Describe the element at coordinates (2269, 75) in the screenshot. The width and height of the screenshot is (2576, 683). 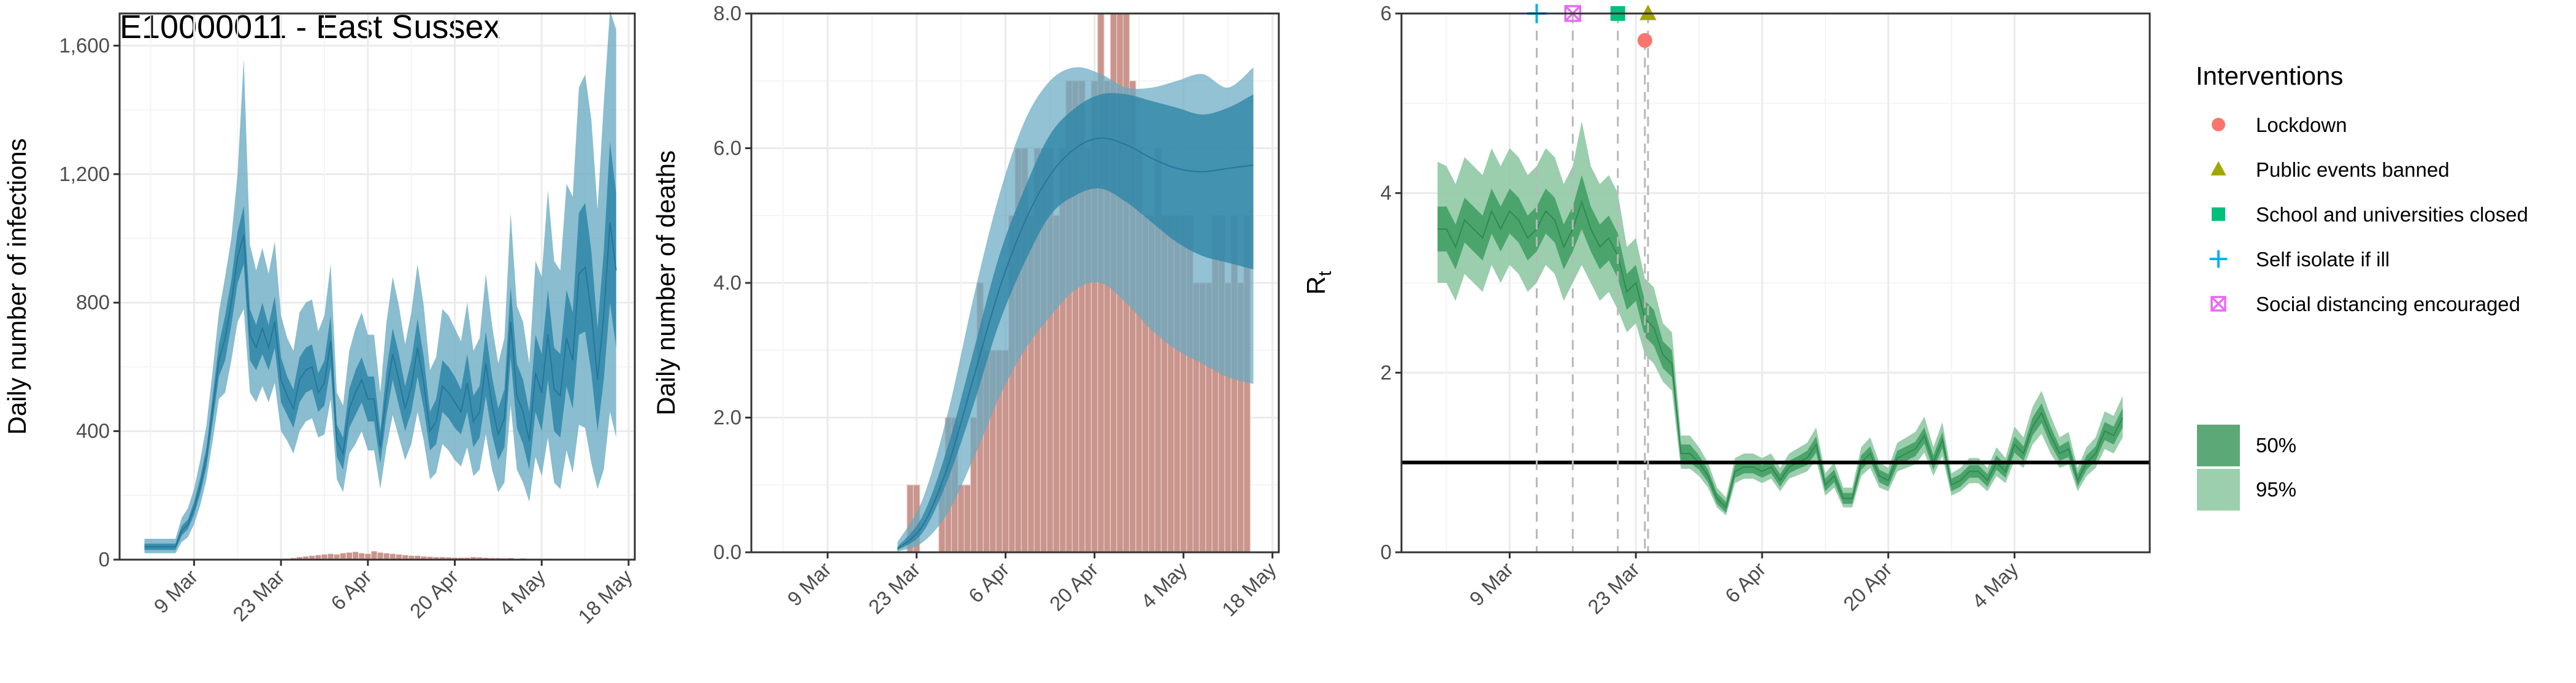
I see `legend-title: Interventions` at that location.